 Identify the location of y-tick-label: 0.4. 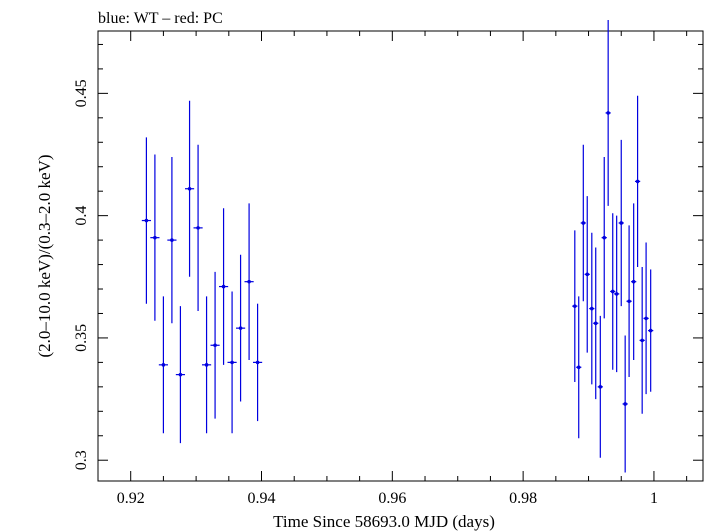
(81, 216).